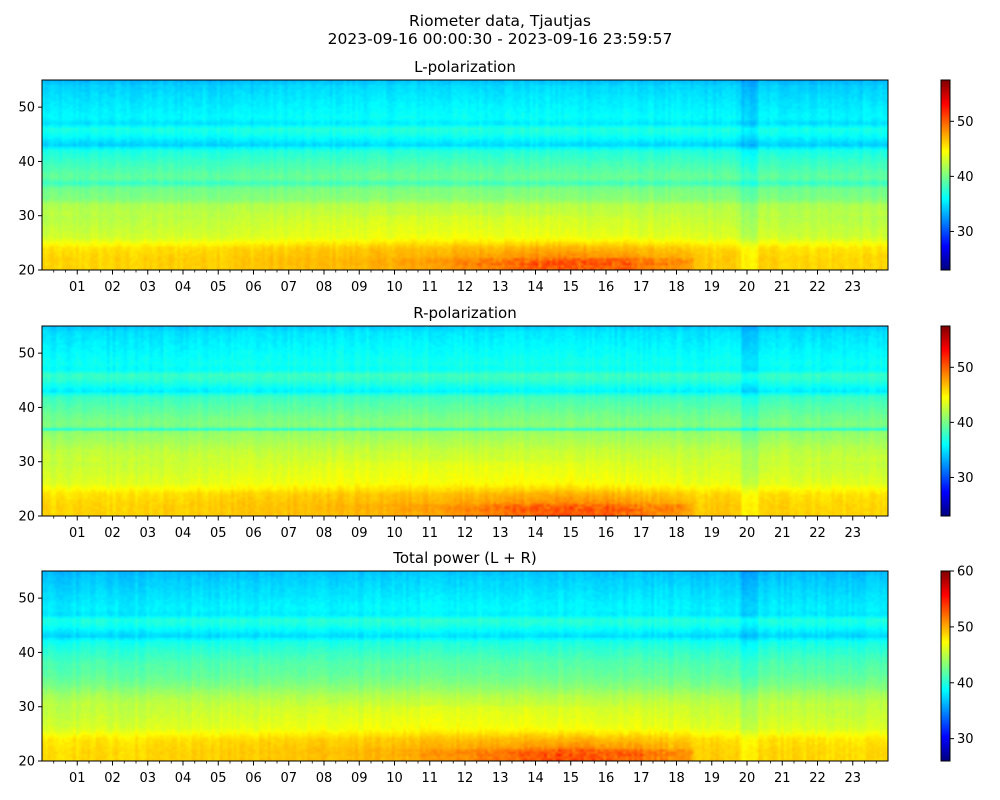 This screenshot has width=1000, height=800. I want to click on figure-title-line-1: Riometer data, Tjautjas, so click(500, 21).